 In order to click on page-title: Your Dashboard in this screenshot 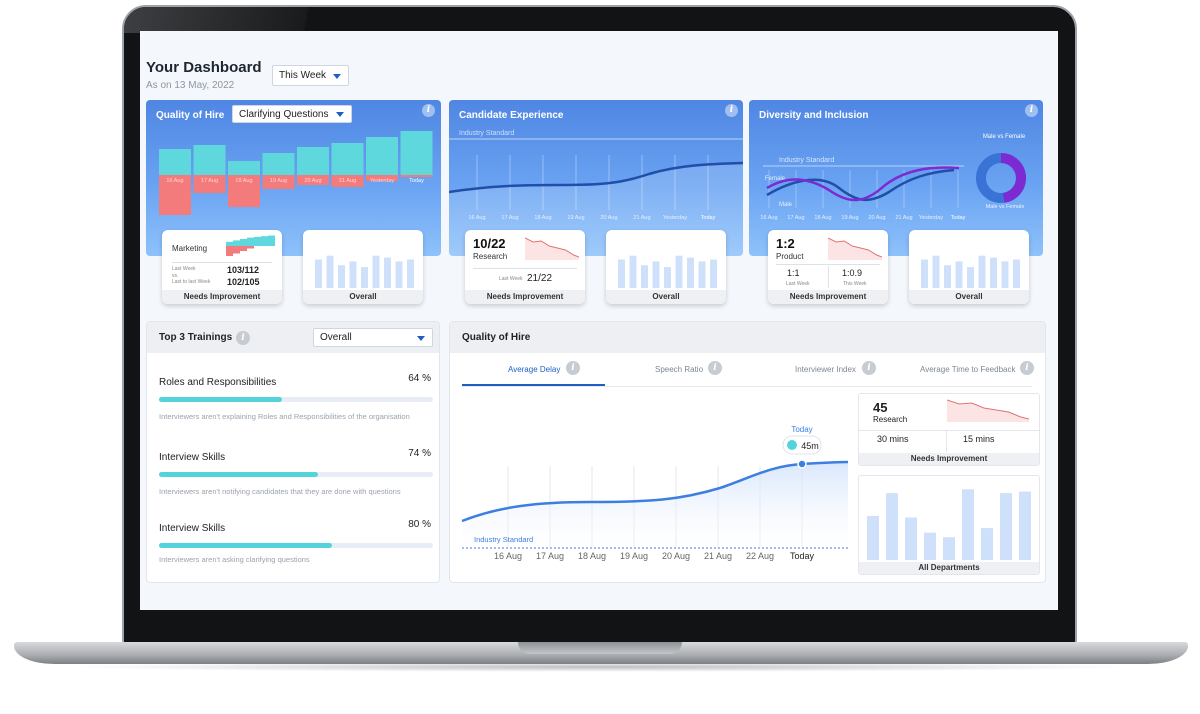, I will do `click(204, 67)`.